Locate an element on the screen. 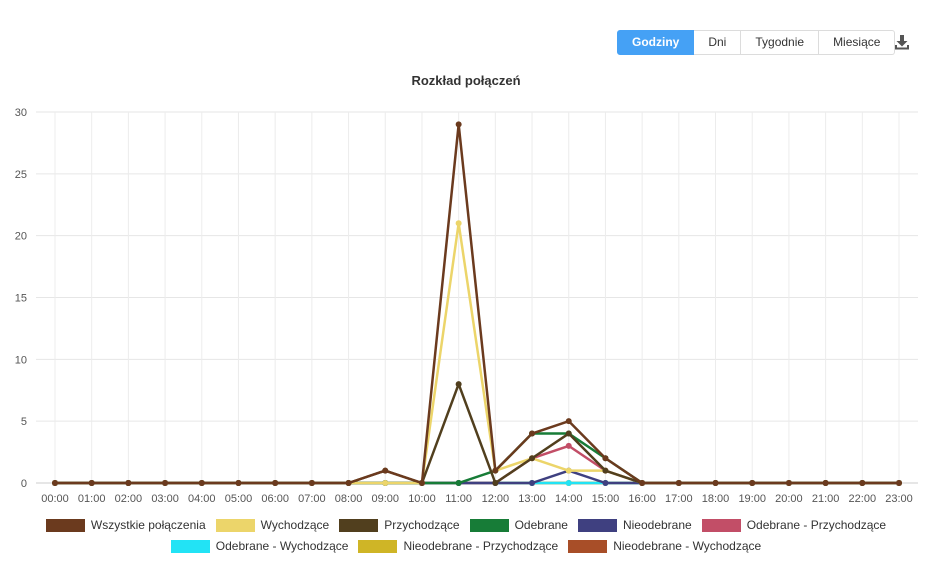 The height and width of the screenshot is (563, 932). legend-label: Nieodebrane is located at coordinates (657, 525).